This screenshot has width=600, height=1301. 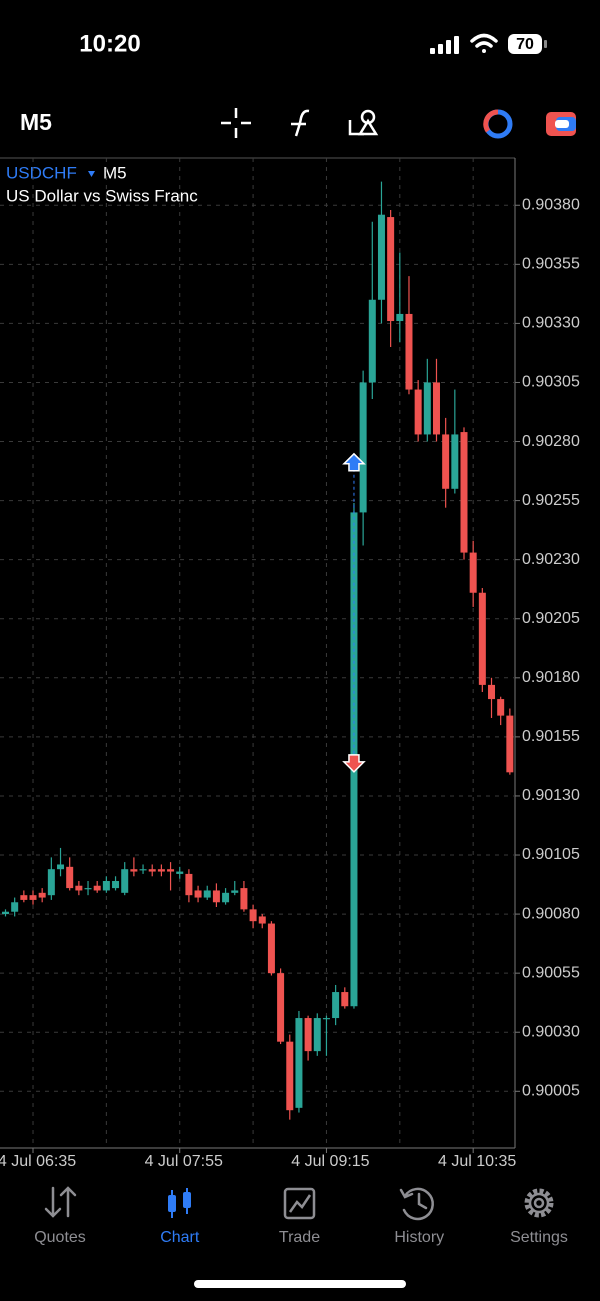 What do you see at coordinates (299, 1237) in the screenshot?
I see `tab-label: Trade` at bounding box center [299, 1237].